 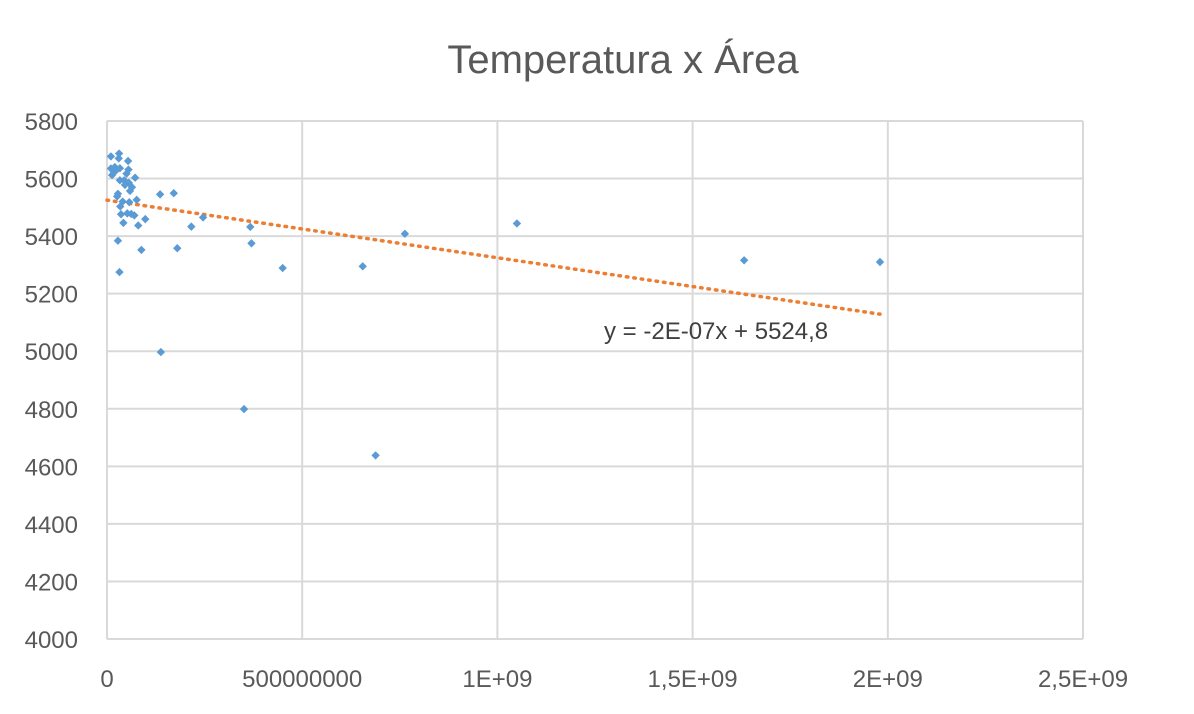 I want to click on y-tick-label: 4400, so click(x=51, y=525).